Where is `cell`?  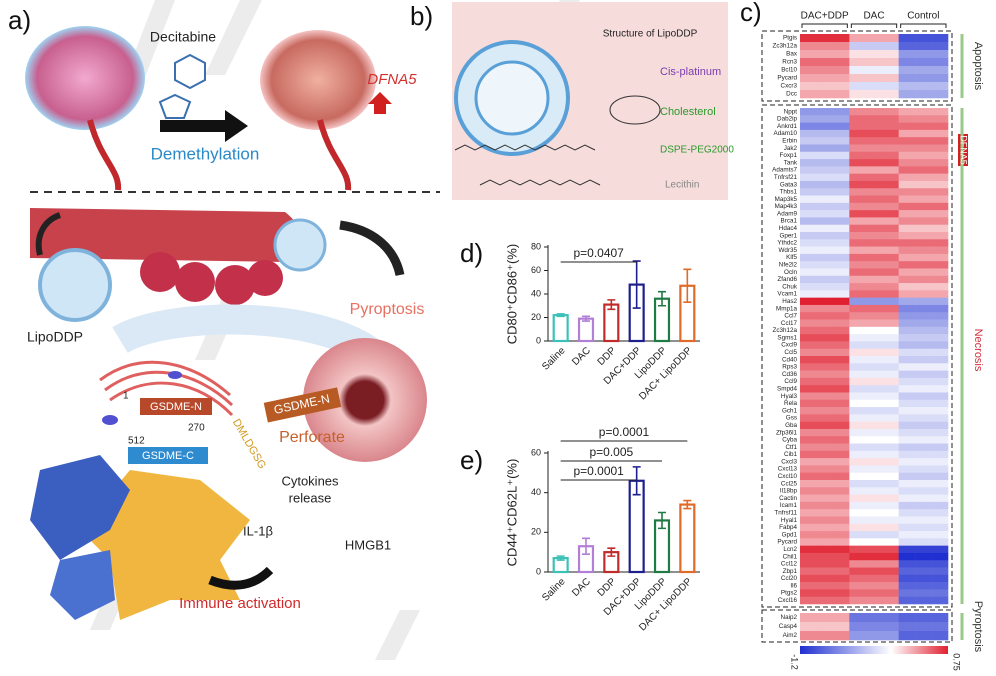
cell is located at coordinates (365, 400).